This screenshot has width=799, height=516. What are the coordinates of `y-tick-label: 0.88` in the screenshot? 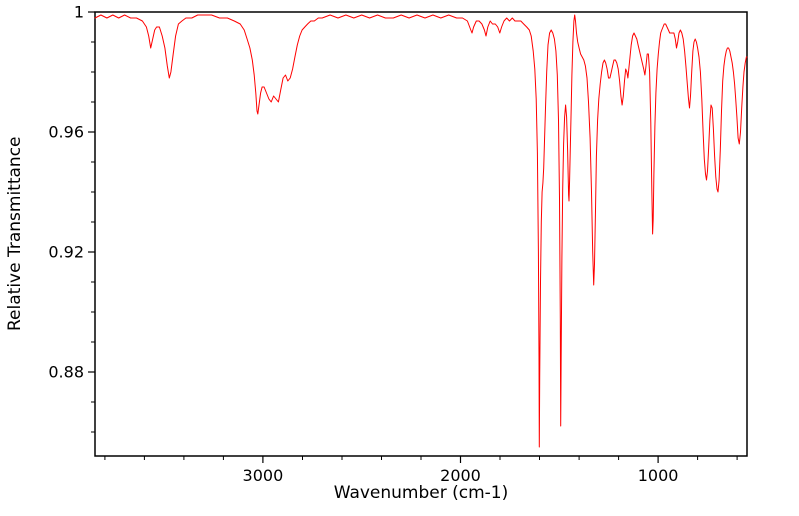 It's located at (66, 372).